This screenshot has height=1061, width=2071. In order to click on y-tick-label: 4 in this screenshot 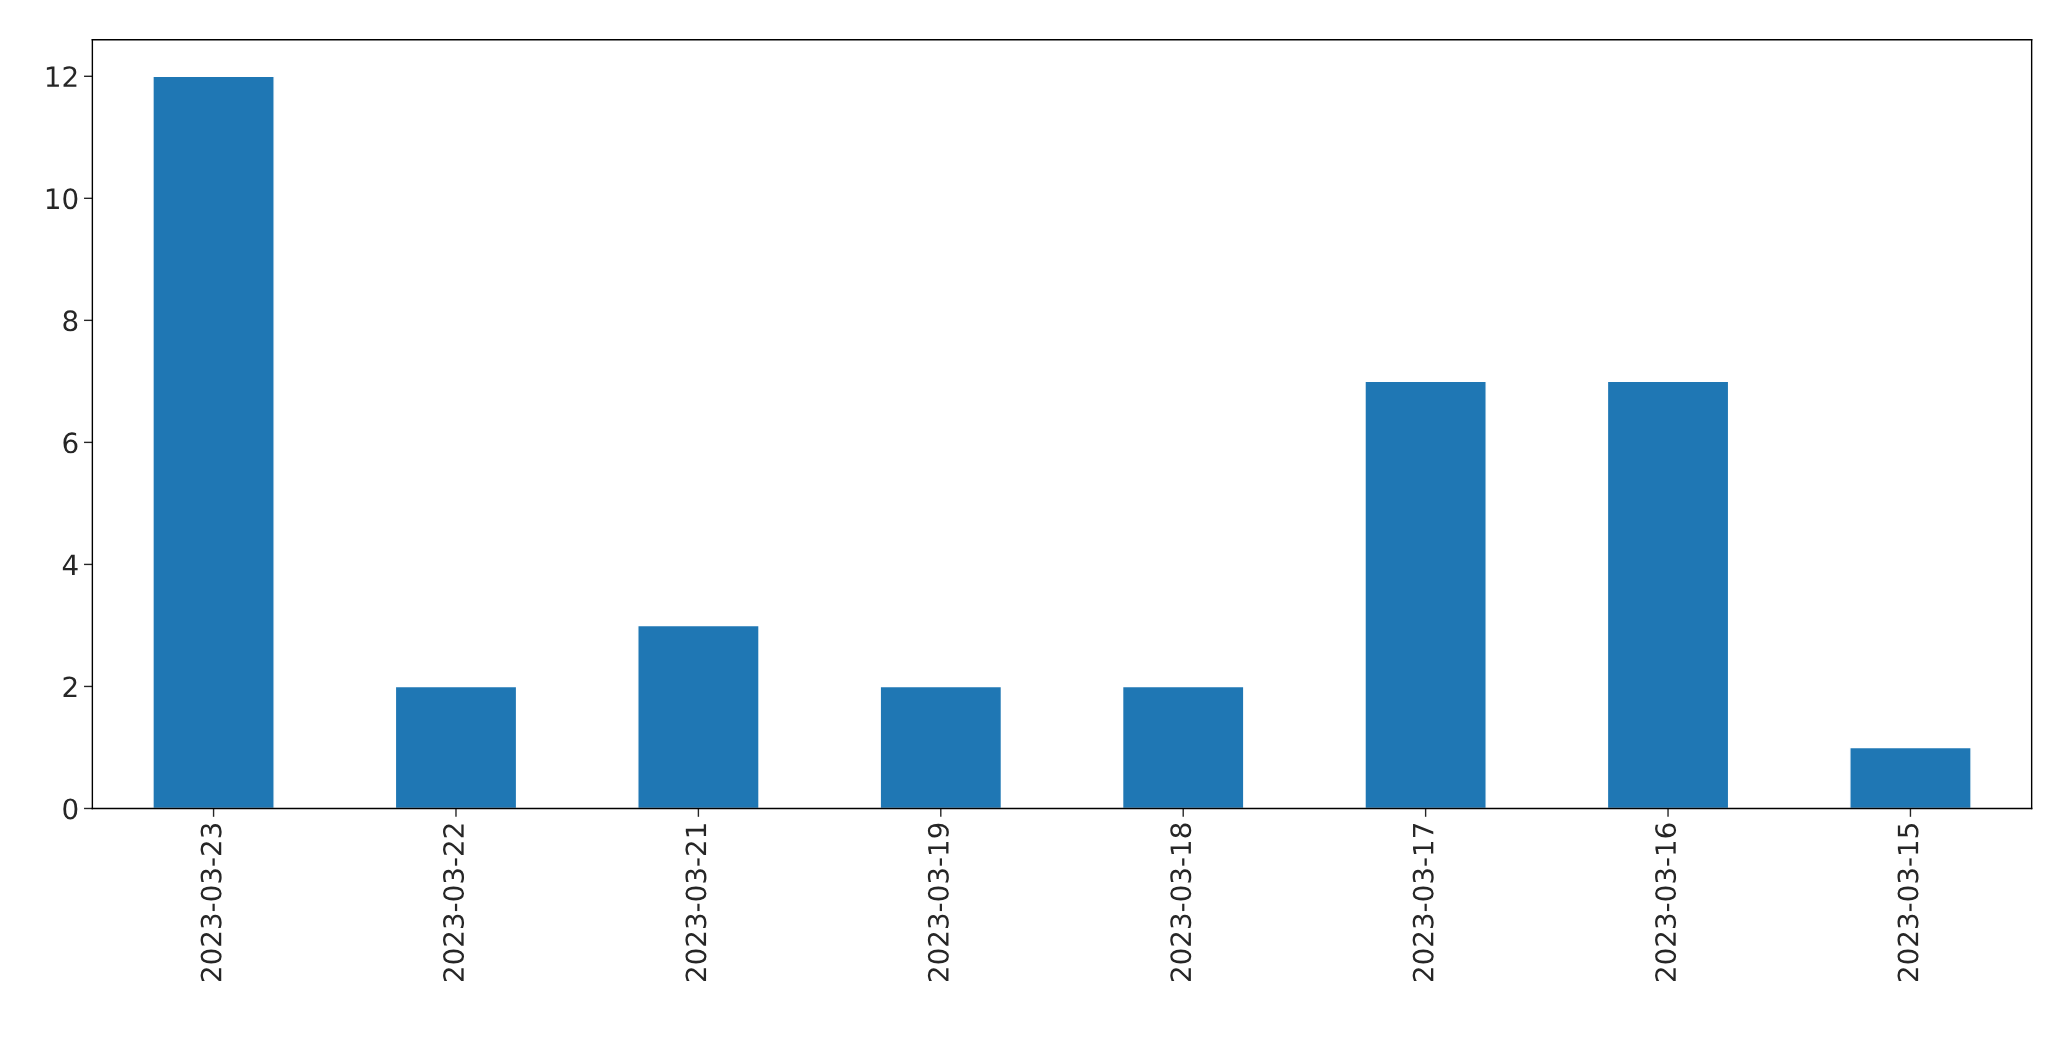, I will do `click(70, 564)`.